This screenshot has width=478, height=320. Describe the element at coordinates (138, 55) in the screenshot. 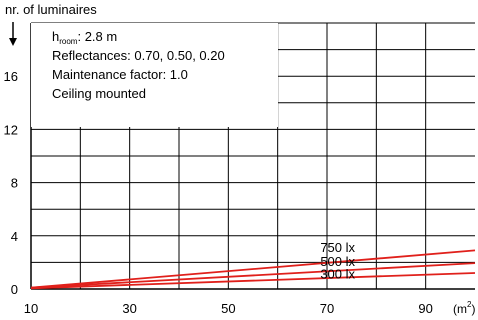

I see `info-reflectances: Reflectances: 0.70, 0.50, 0.20` at that location.